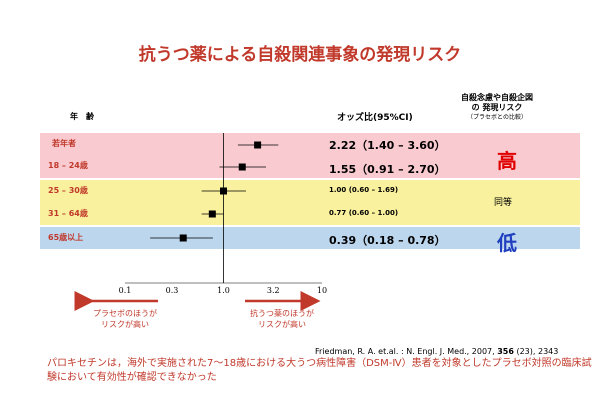 This screenshot has height=400, width=600. What do you see at coordinates (125, 290) in the screenshot?
I see `x-tick-label: 0.1` at bounding box center [125, 290].